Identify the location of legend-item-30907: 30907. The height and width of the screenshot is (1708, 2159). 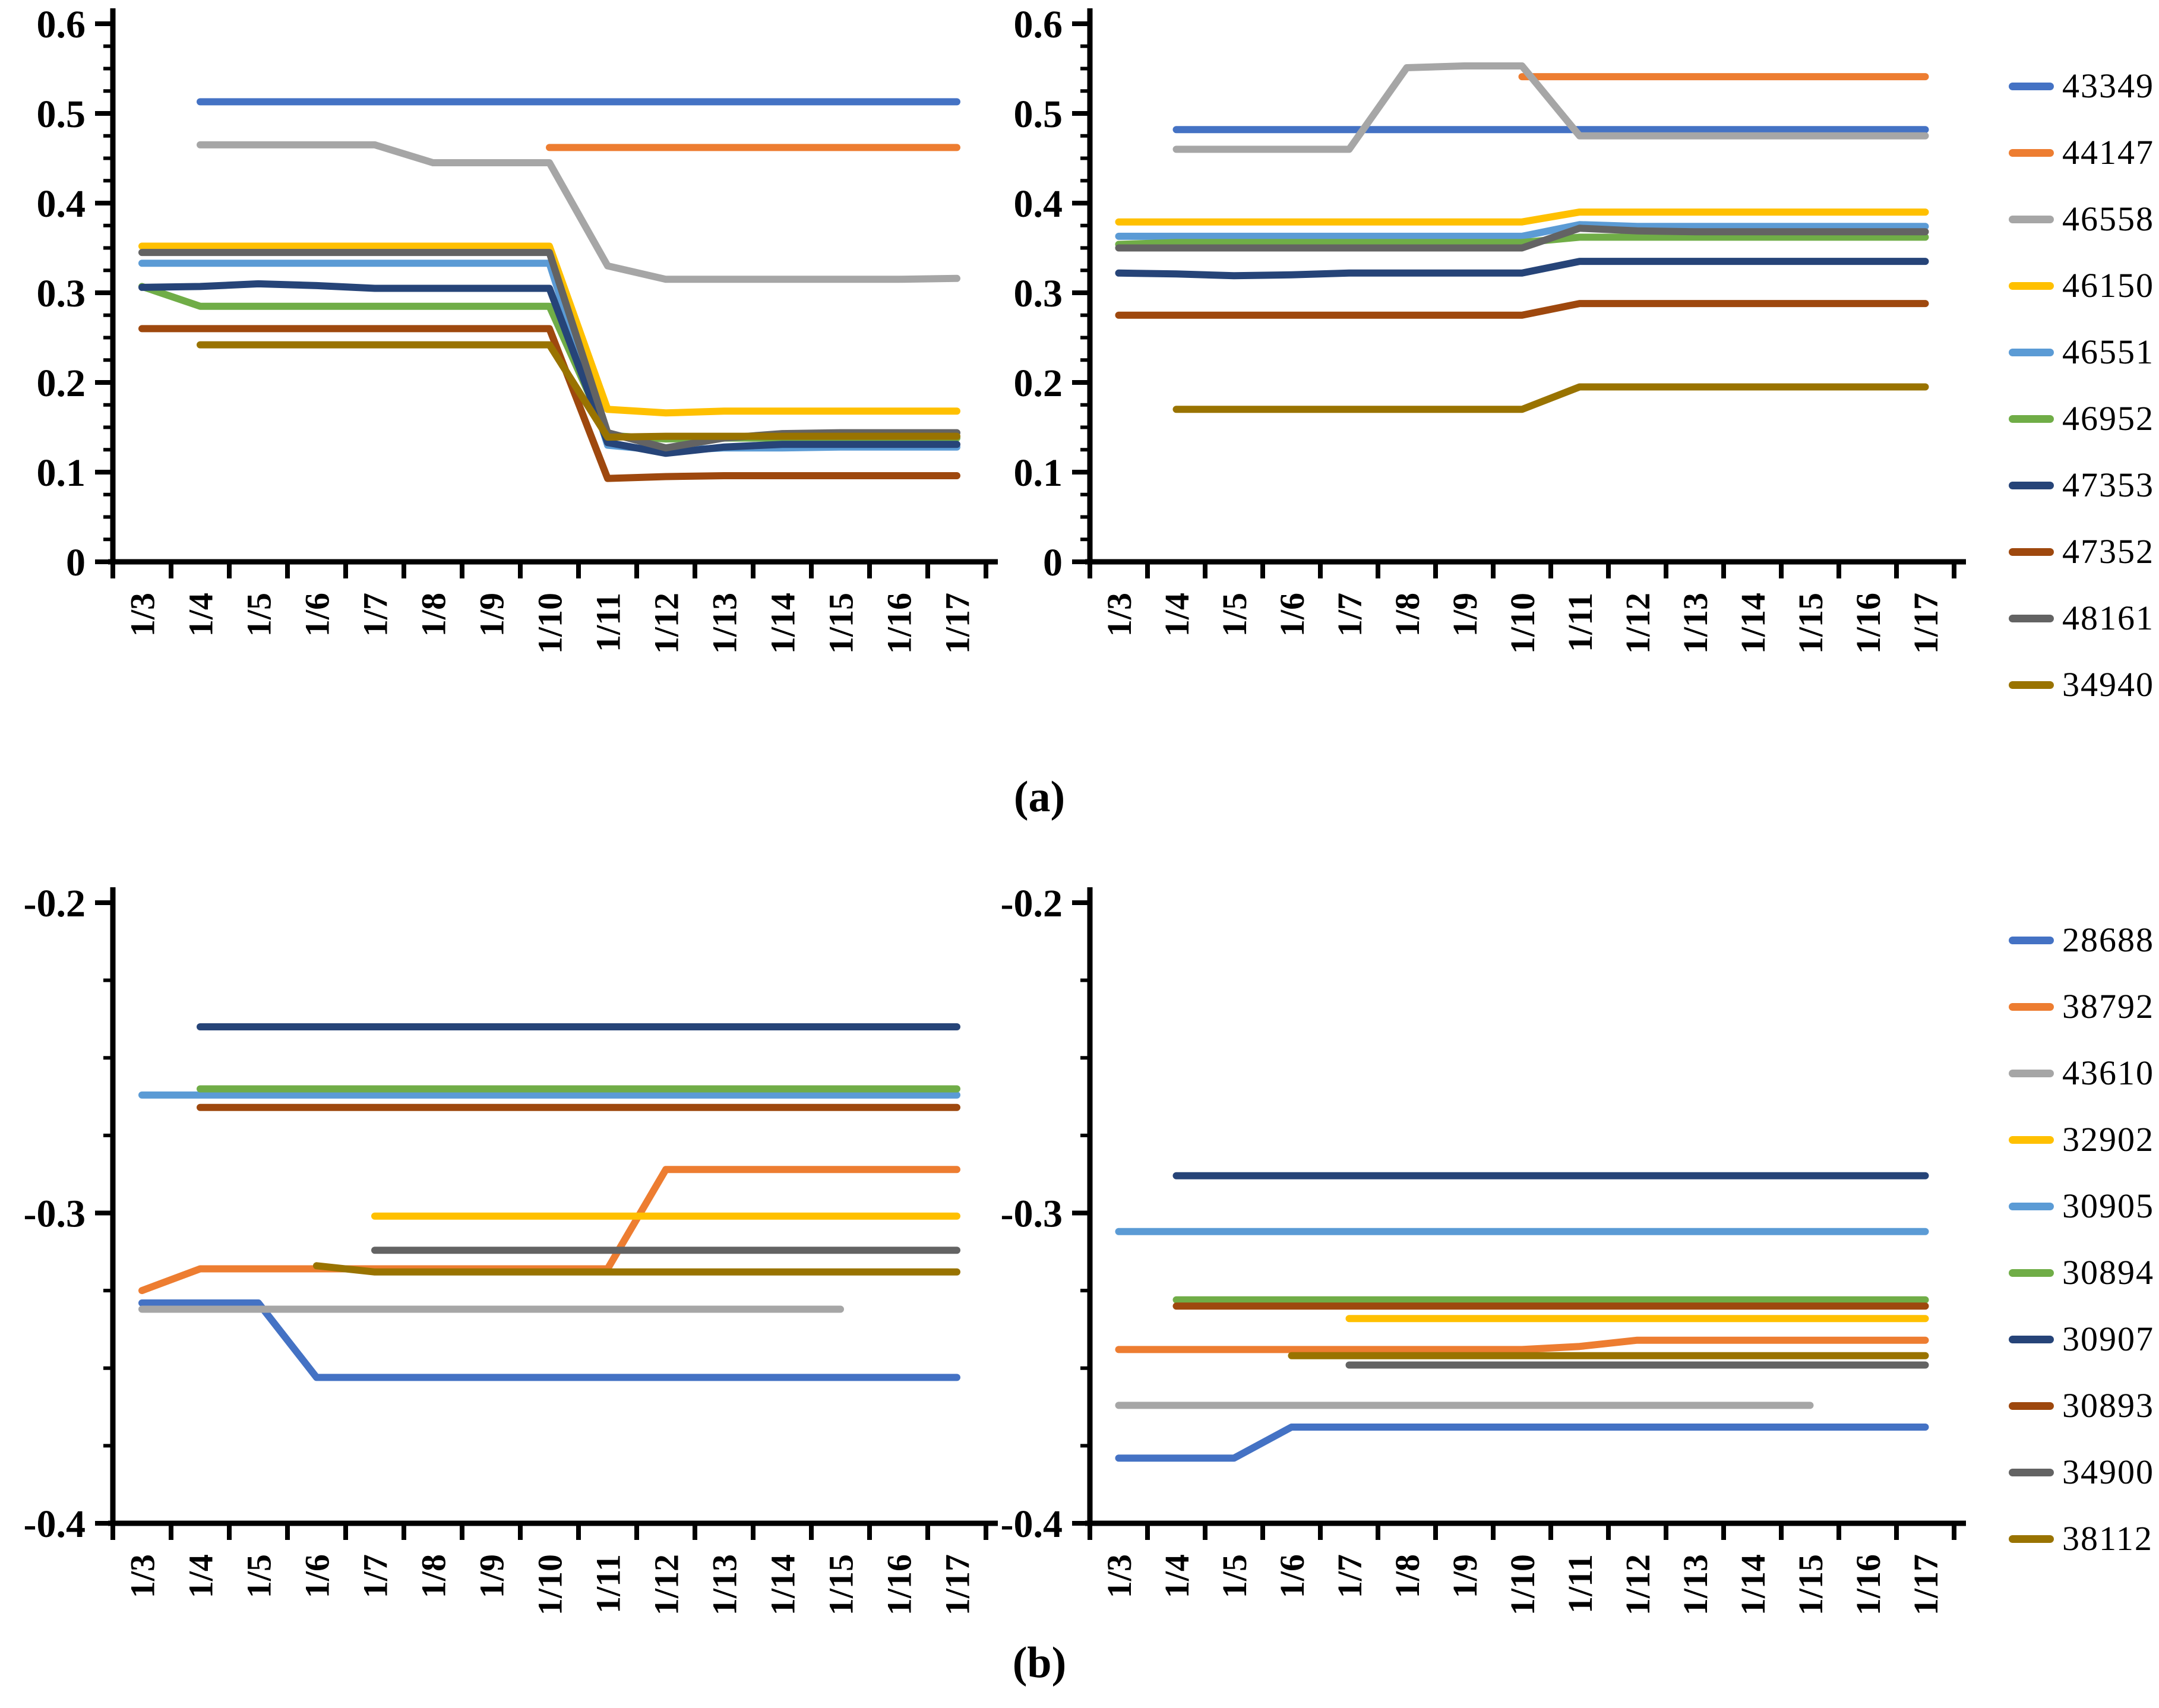
(2084, 1339).